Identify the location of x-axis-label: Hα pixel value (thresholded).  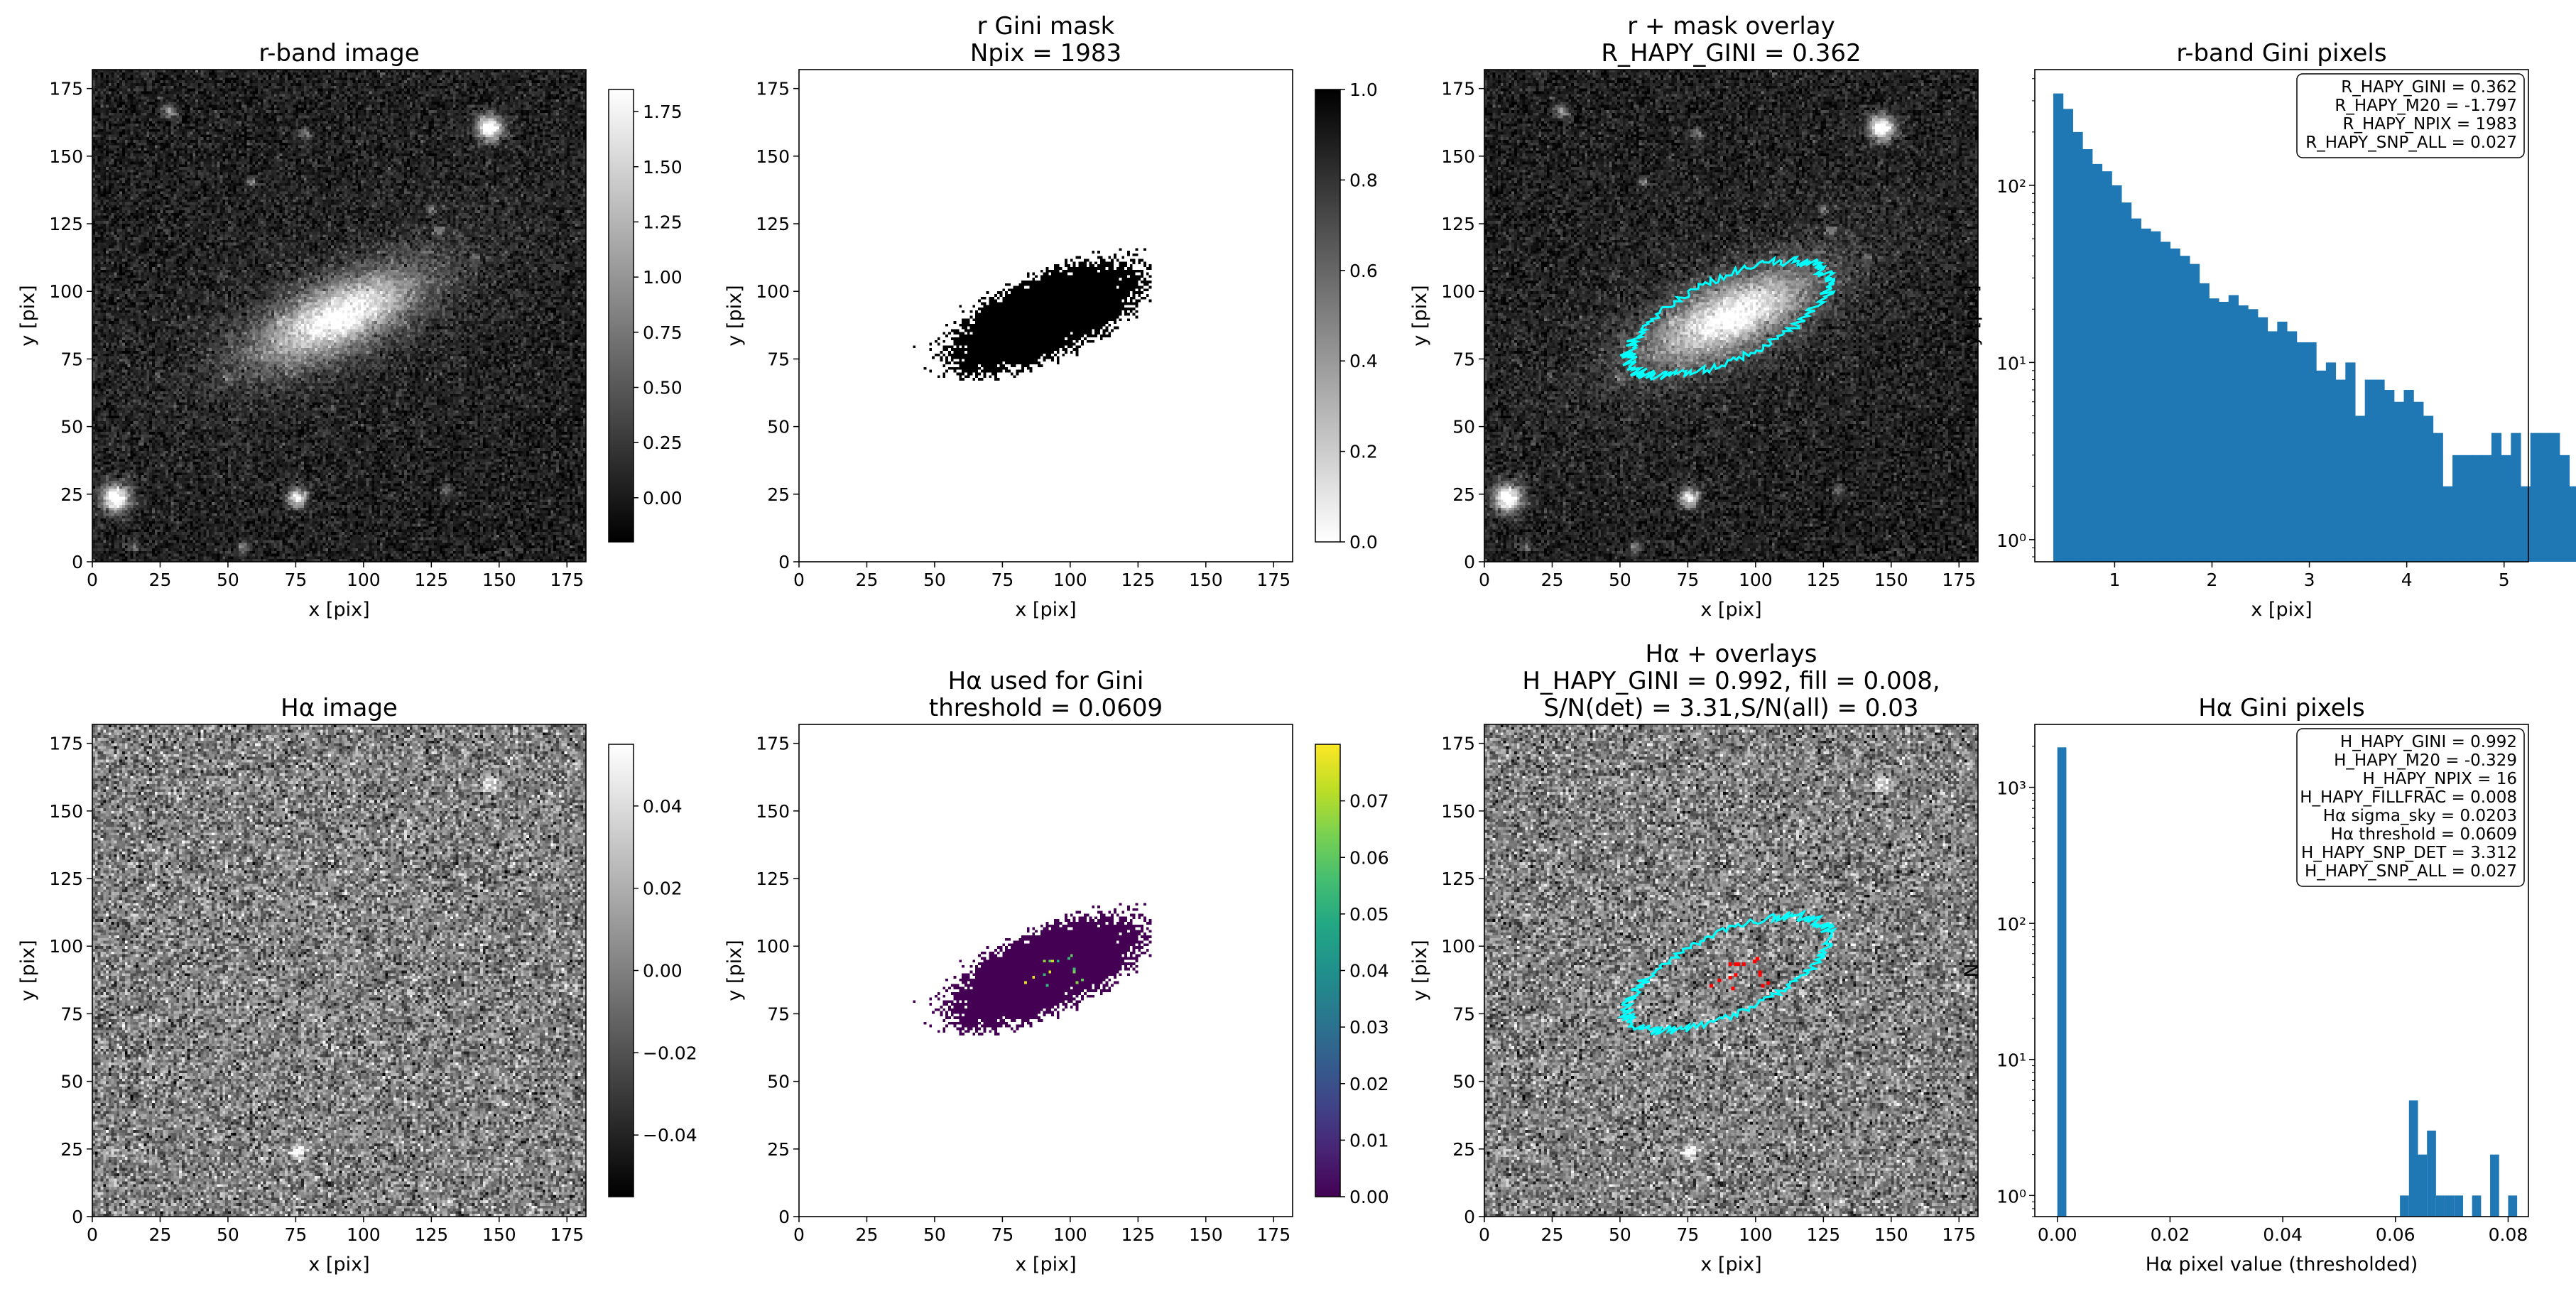
(2282, 1265).